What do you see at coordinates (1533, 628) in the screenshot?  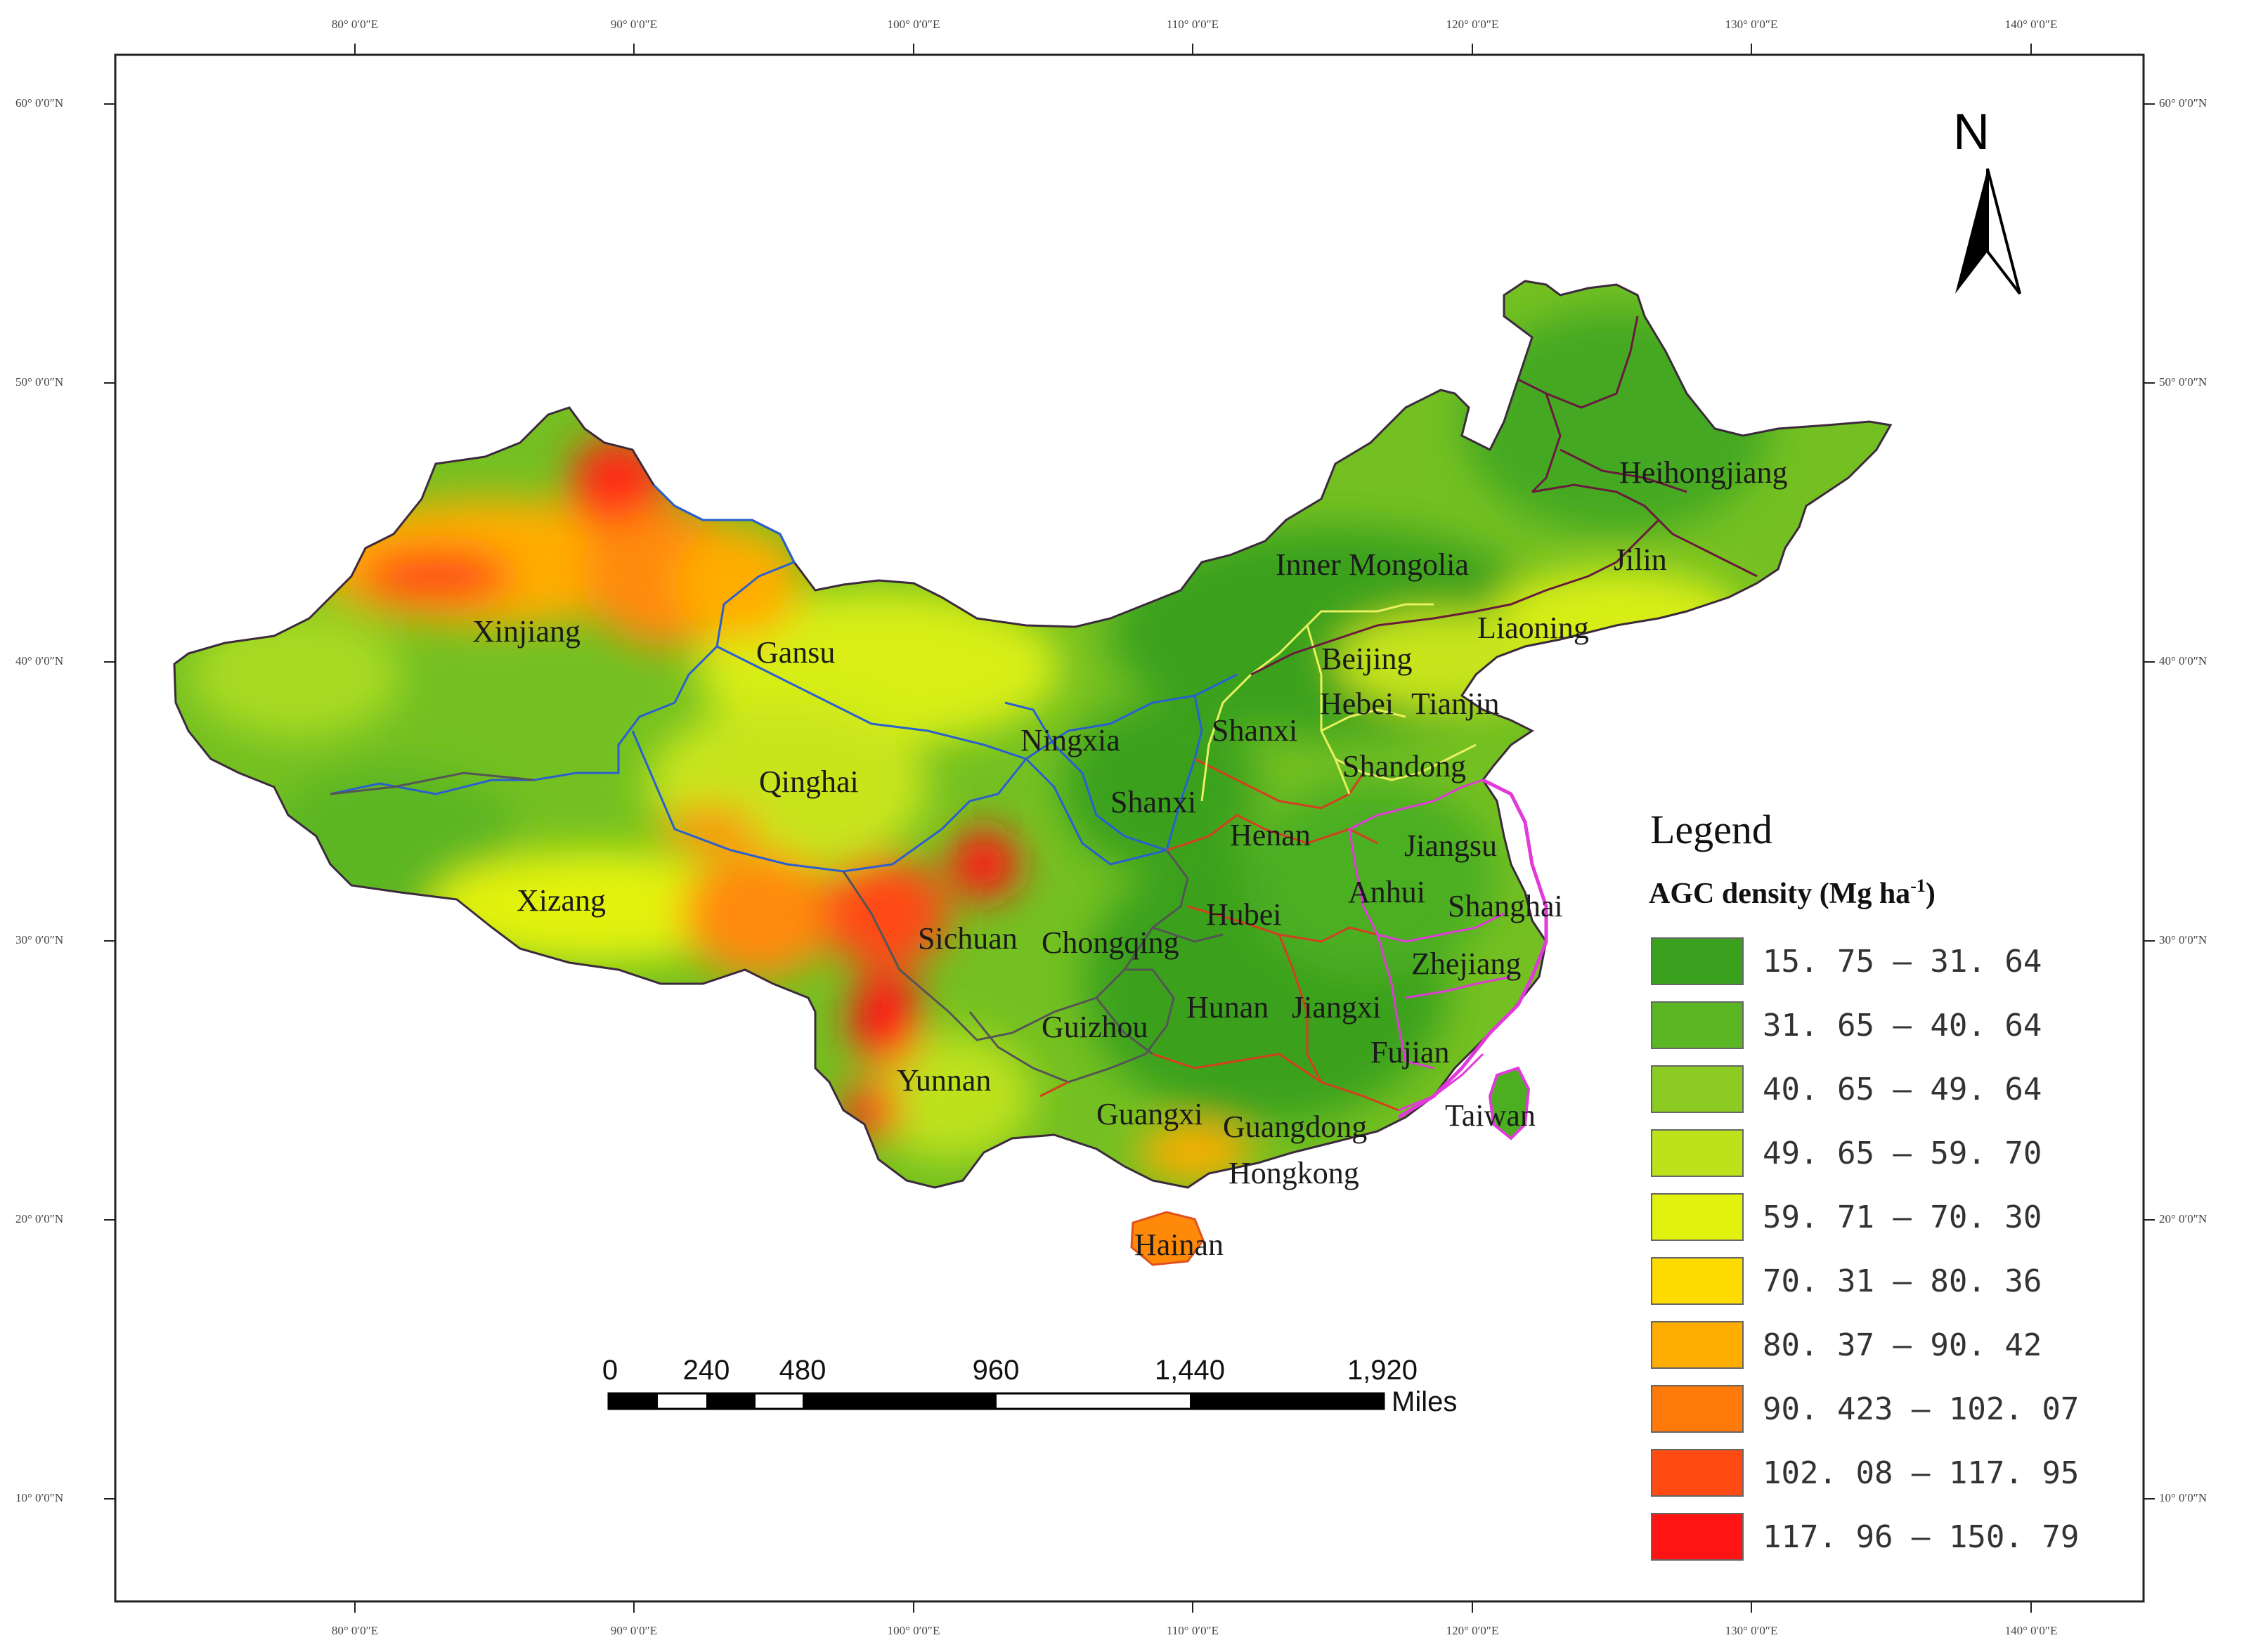 I see `province-label-liaoning: Liaoning` at bounding box center [1533, 628].